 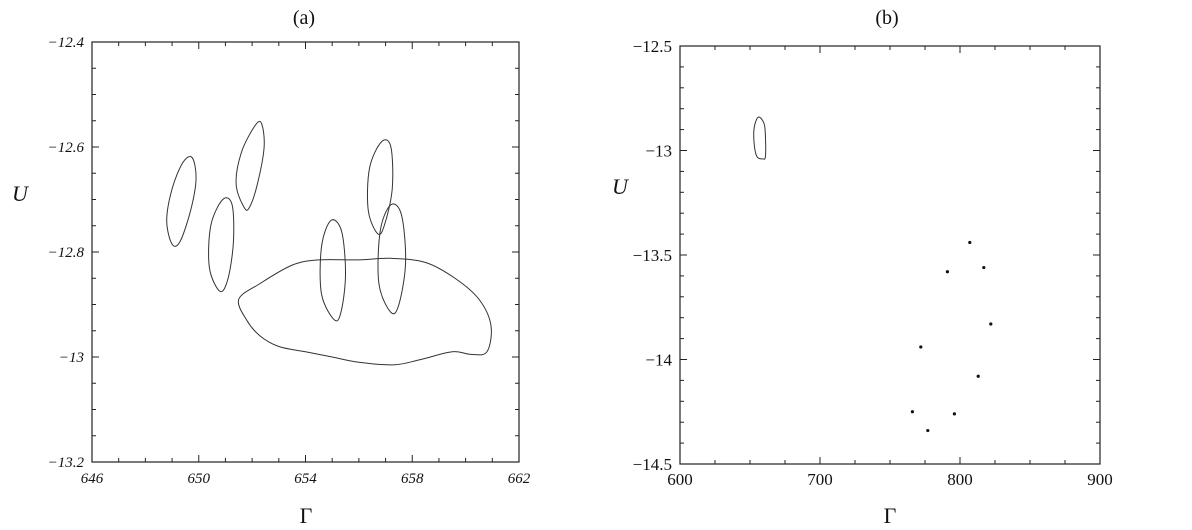 I want to click on y-tick-label: −12.8, so click(x=66, y=253).